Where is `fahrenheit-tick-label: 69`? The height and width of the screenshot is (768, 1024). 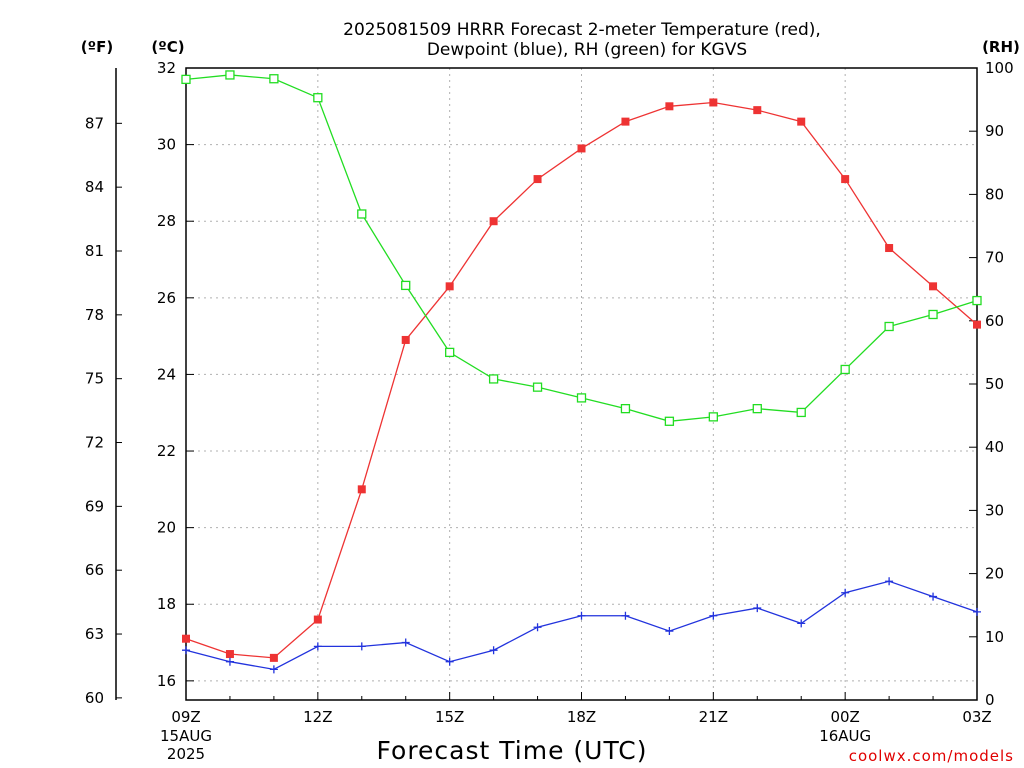 fahrenheit-tick-label: 69 is located at coordinates (94, 506).